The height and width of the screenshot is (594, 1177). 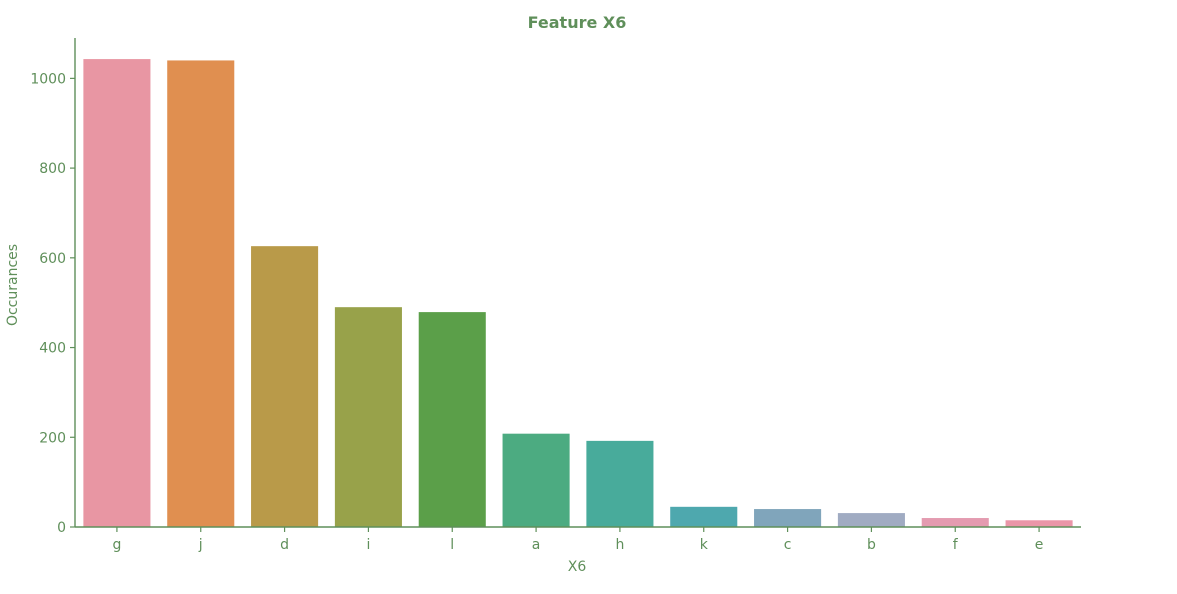 I want to click on chart-title: Feature X6, so click(x=577, y=22).